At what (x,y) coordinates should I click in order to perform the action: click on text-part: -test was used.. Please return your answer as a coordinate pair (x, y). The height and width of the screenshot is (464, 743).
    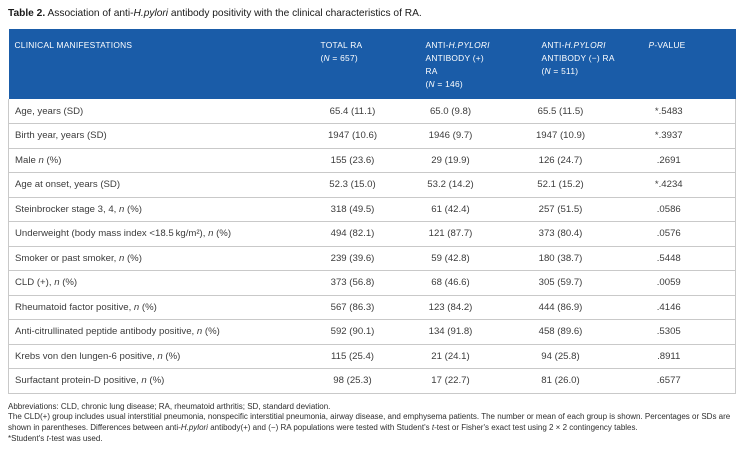
    Looking at the image, I should click on (75, 438).